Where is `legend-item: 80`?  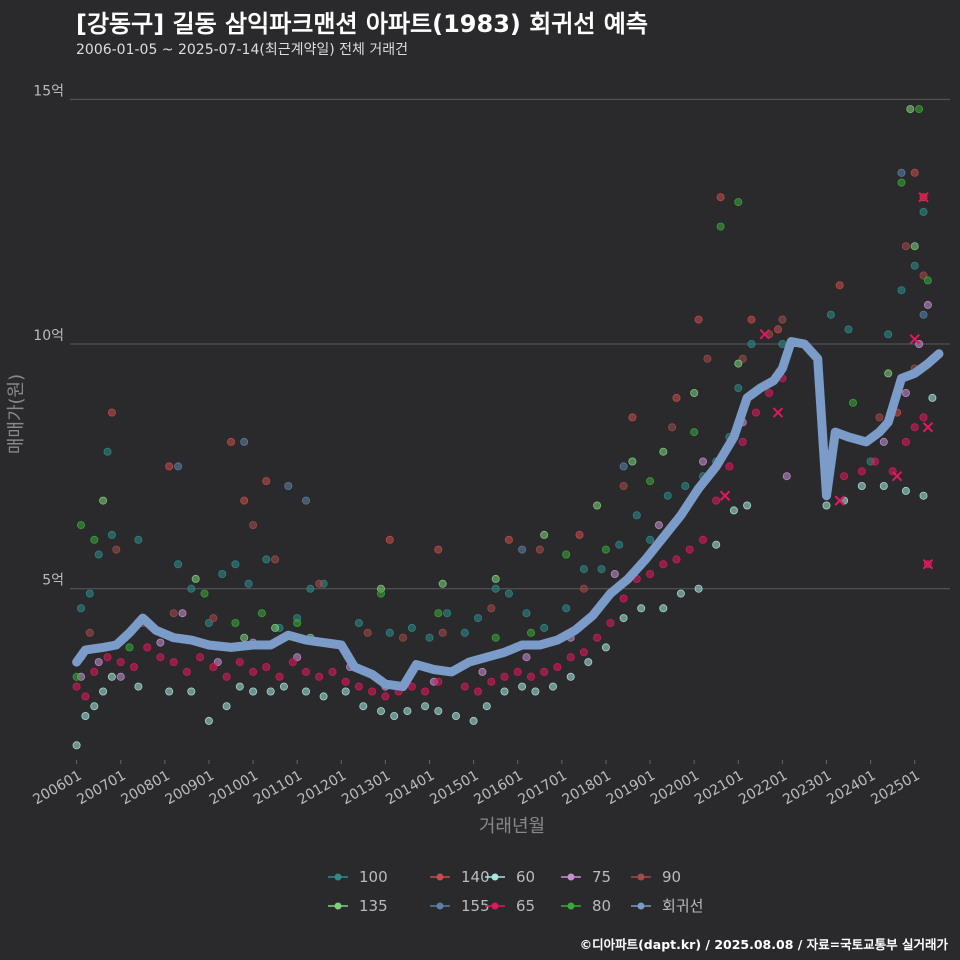 legend-item: 80 is located at coordinates (586, 906).